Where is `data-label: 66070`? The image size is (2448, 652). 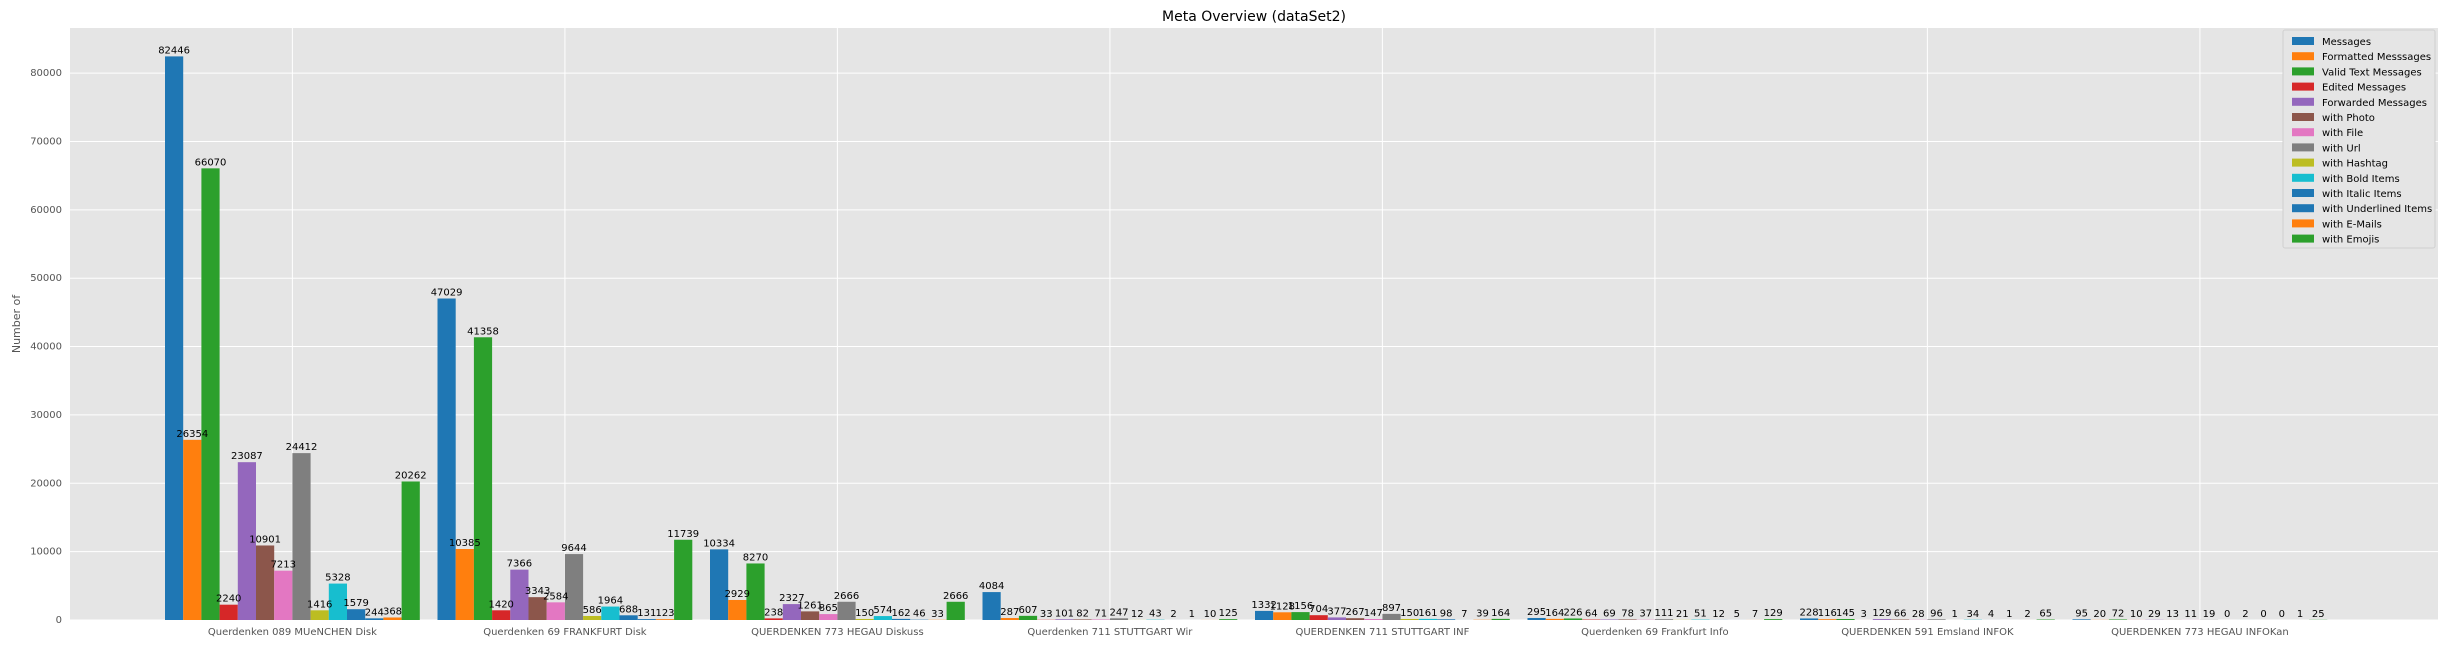
data-label: 66070 is located at coordinates (211, 162).